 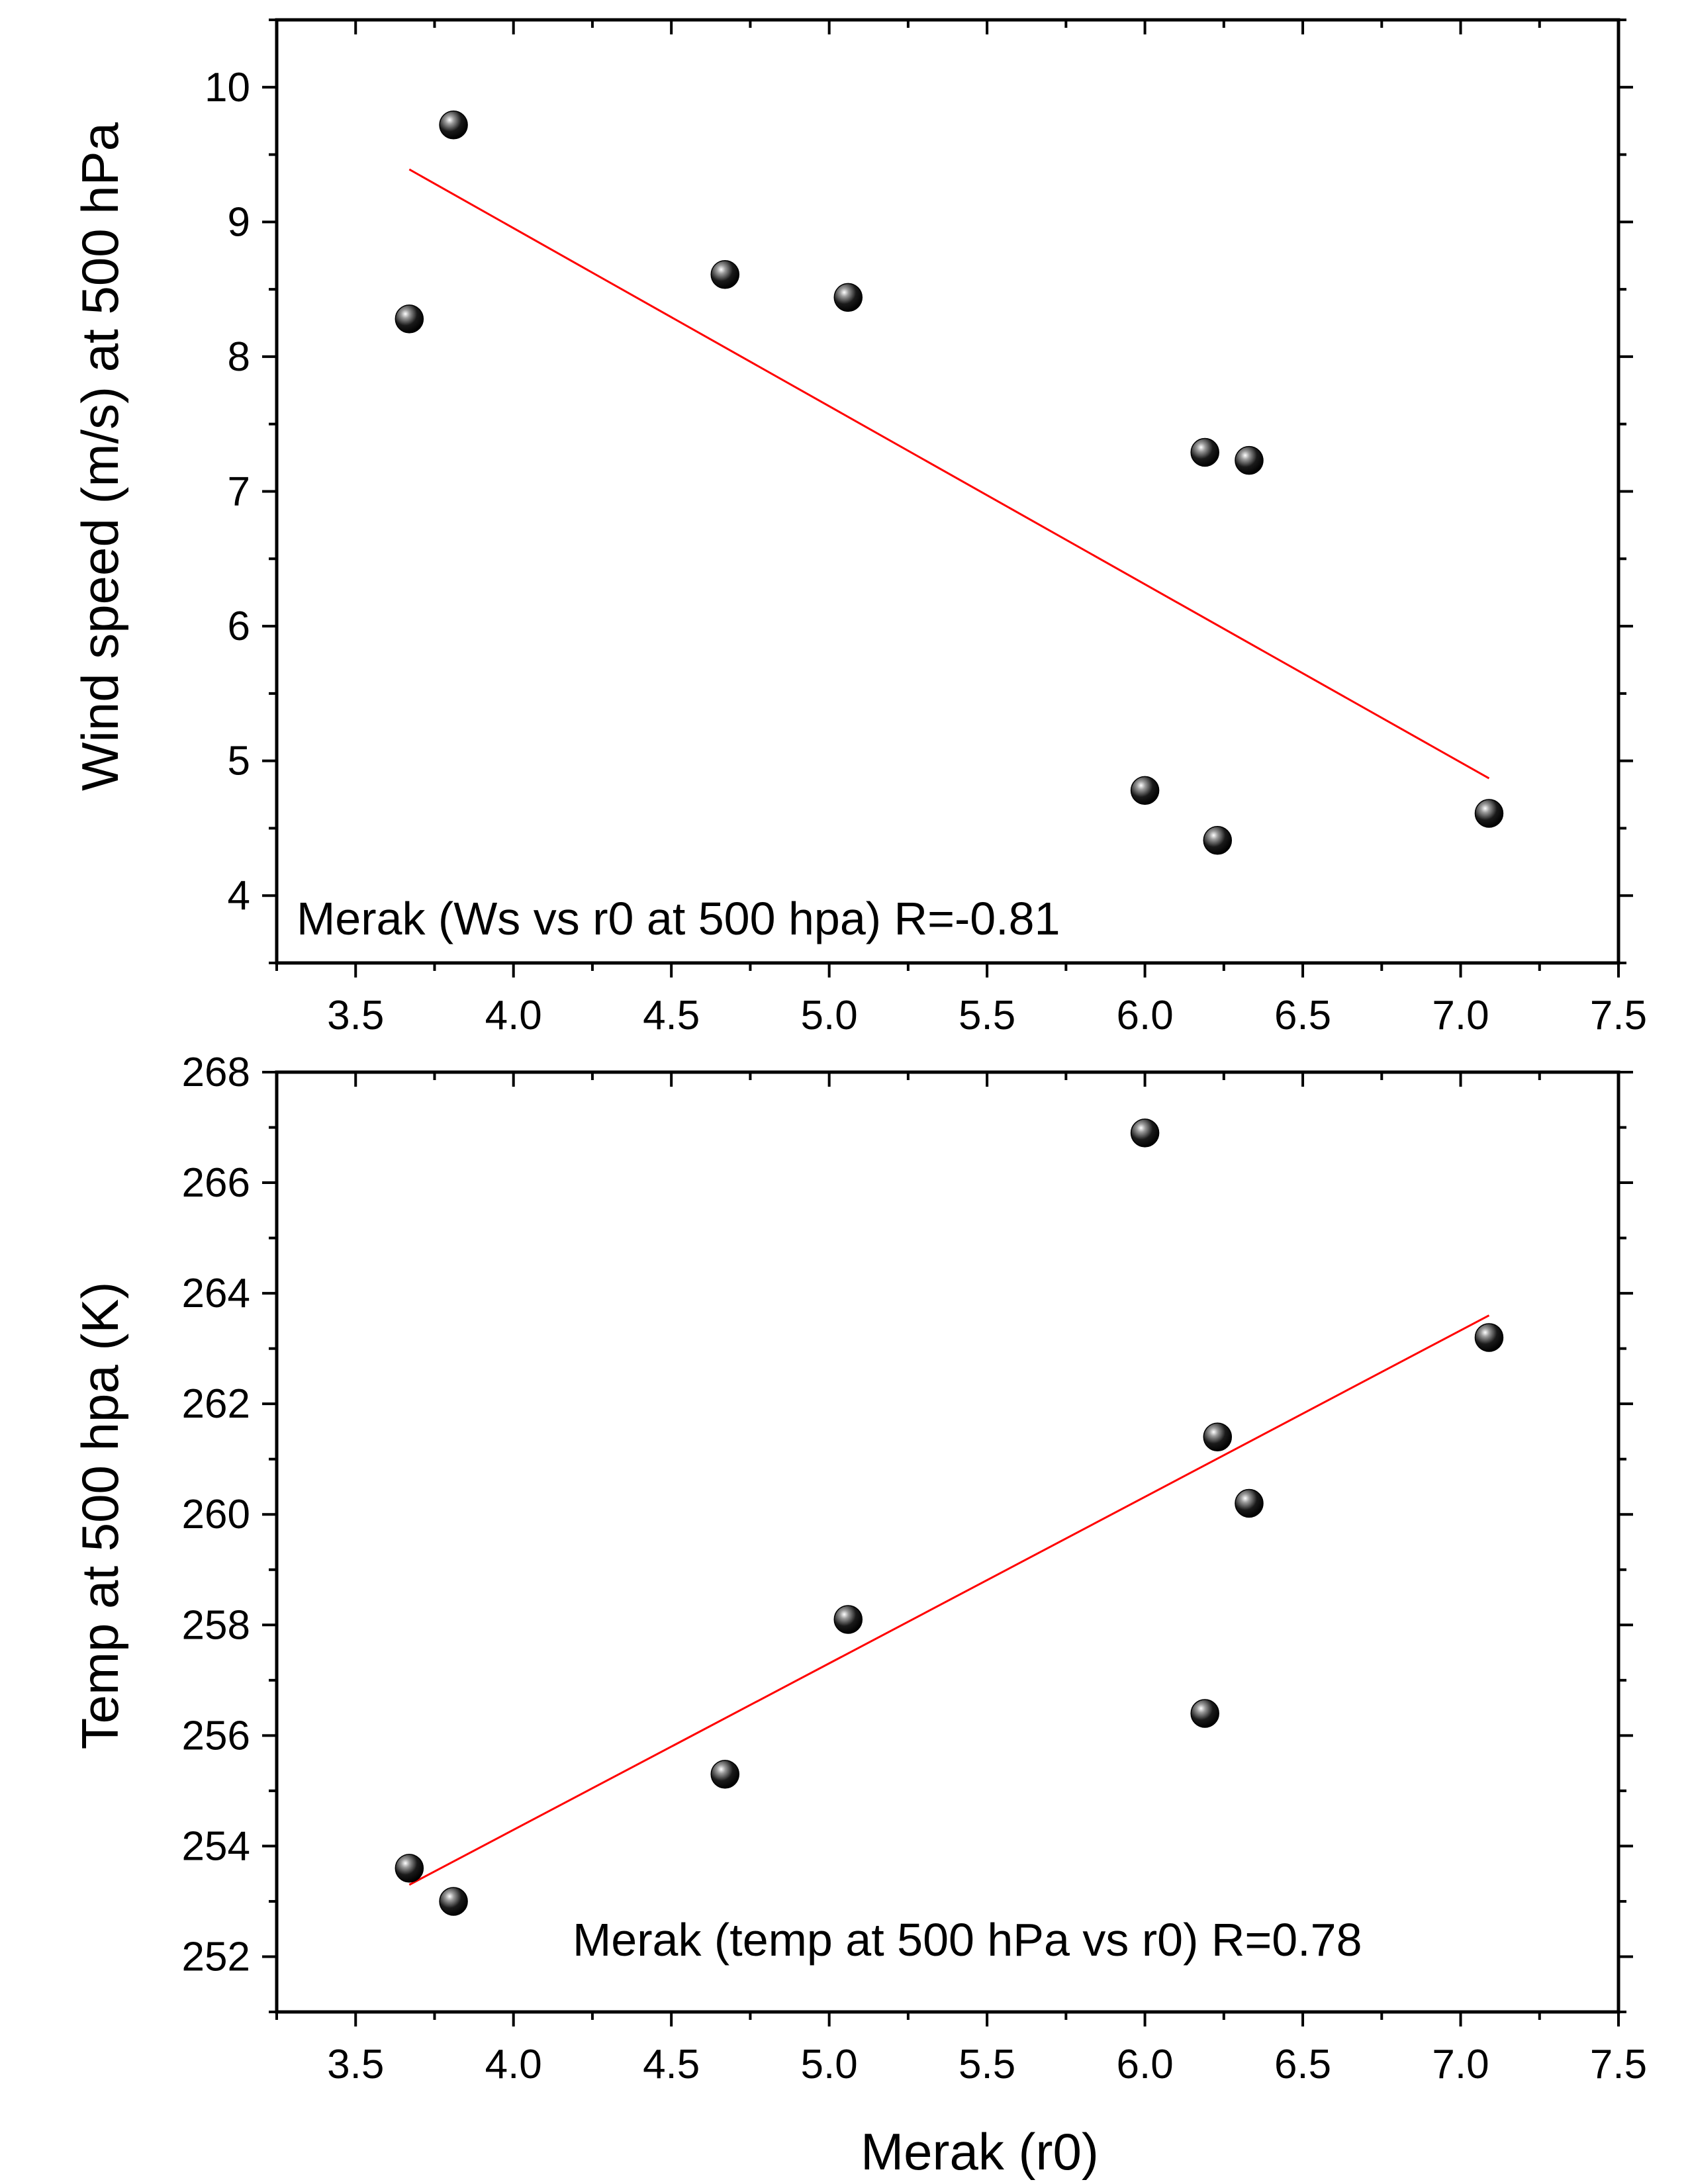 What do you see at coordinates (239, 357) in the screenshot?
I see `y-tick-label: 8` at bounding box center [239, 357].